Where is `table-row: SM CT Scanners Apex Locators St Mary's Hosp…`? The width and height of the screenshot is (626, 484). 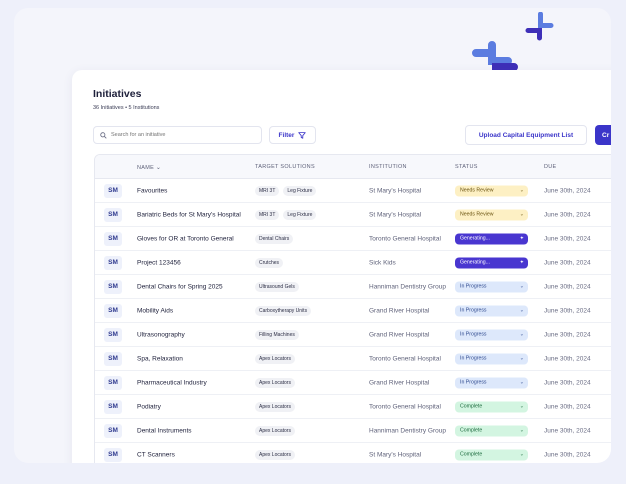
table-row: SM CT Scanners Apex Locators St Mary's Hosp… is located at coordinates (353, 453).